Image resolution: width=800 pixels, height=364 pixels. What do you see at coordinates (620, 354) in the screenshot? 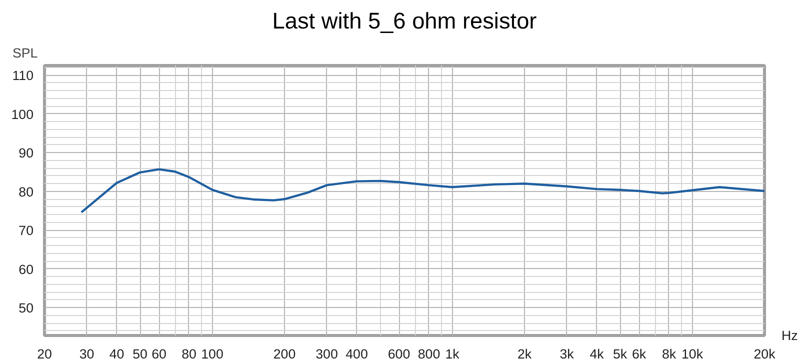
I see `x-tick-label: 5k` at bounding box center [620, 354].